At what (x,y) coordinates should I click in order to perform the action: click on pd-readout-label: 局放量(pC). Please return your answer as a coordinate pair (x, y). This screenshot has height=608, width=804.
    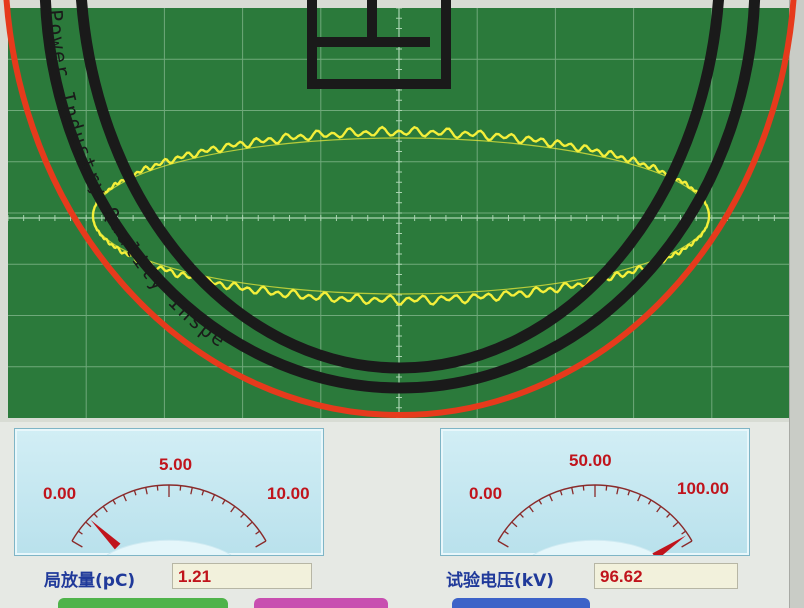
    Looking at the image, I should click on (90, 581).